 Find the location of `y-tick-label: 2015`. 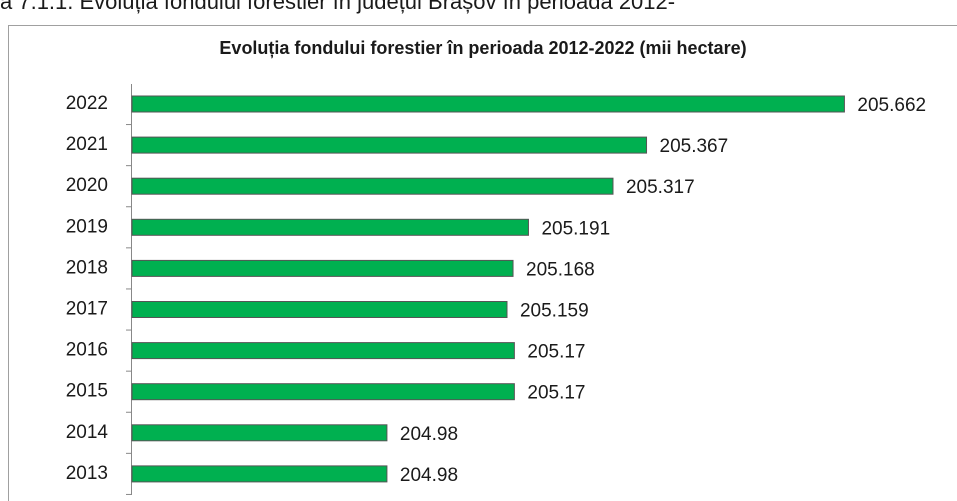

y-tick-label: 2015 is located at coordinates (87, 391).